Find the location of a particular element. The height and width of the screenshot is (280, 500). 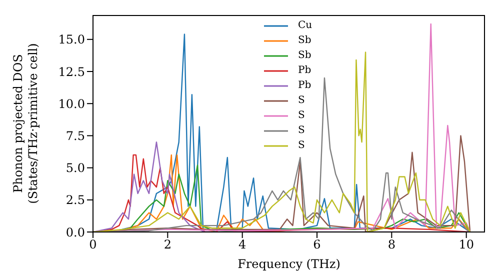

y-tick-label: 2.5 is located at coordinates (75, 200).